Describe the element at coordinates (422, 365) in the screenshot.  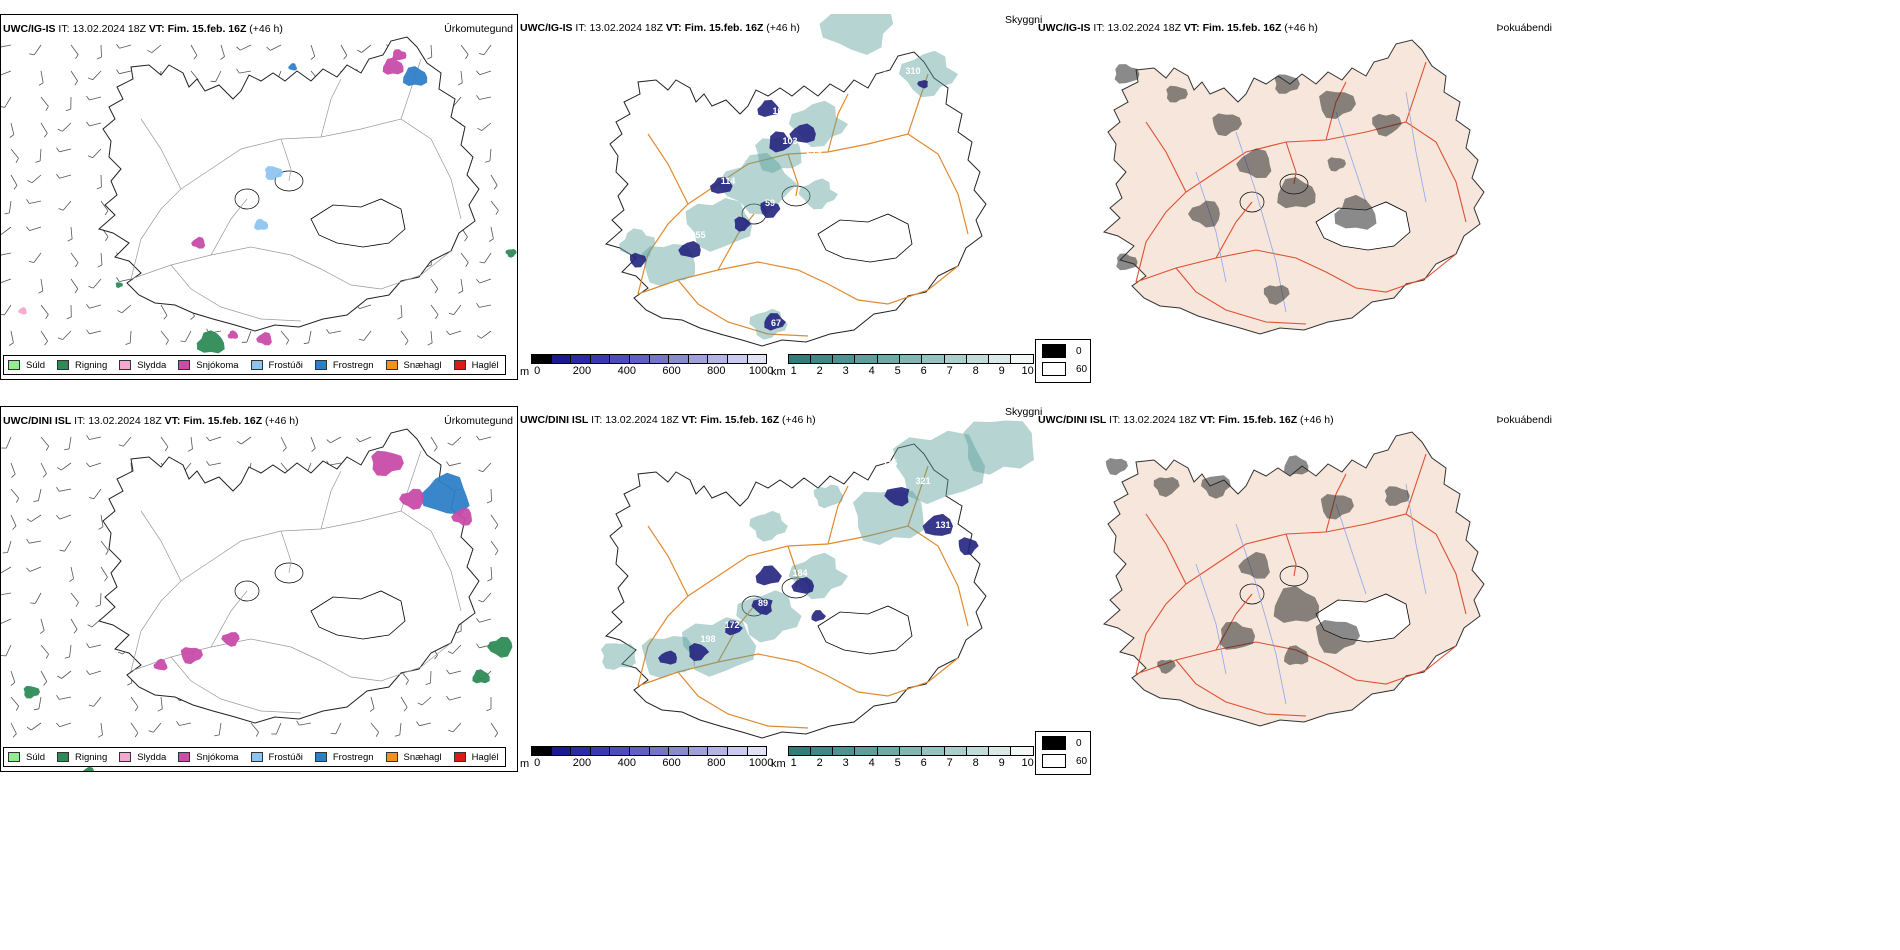
I see `legend-label: Snæhagl` at that location.